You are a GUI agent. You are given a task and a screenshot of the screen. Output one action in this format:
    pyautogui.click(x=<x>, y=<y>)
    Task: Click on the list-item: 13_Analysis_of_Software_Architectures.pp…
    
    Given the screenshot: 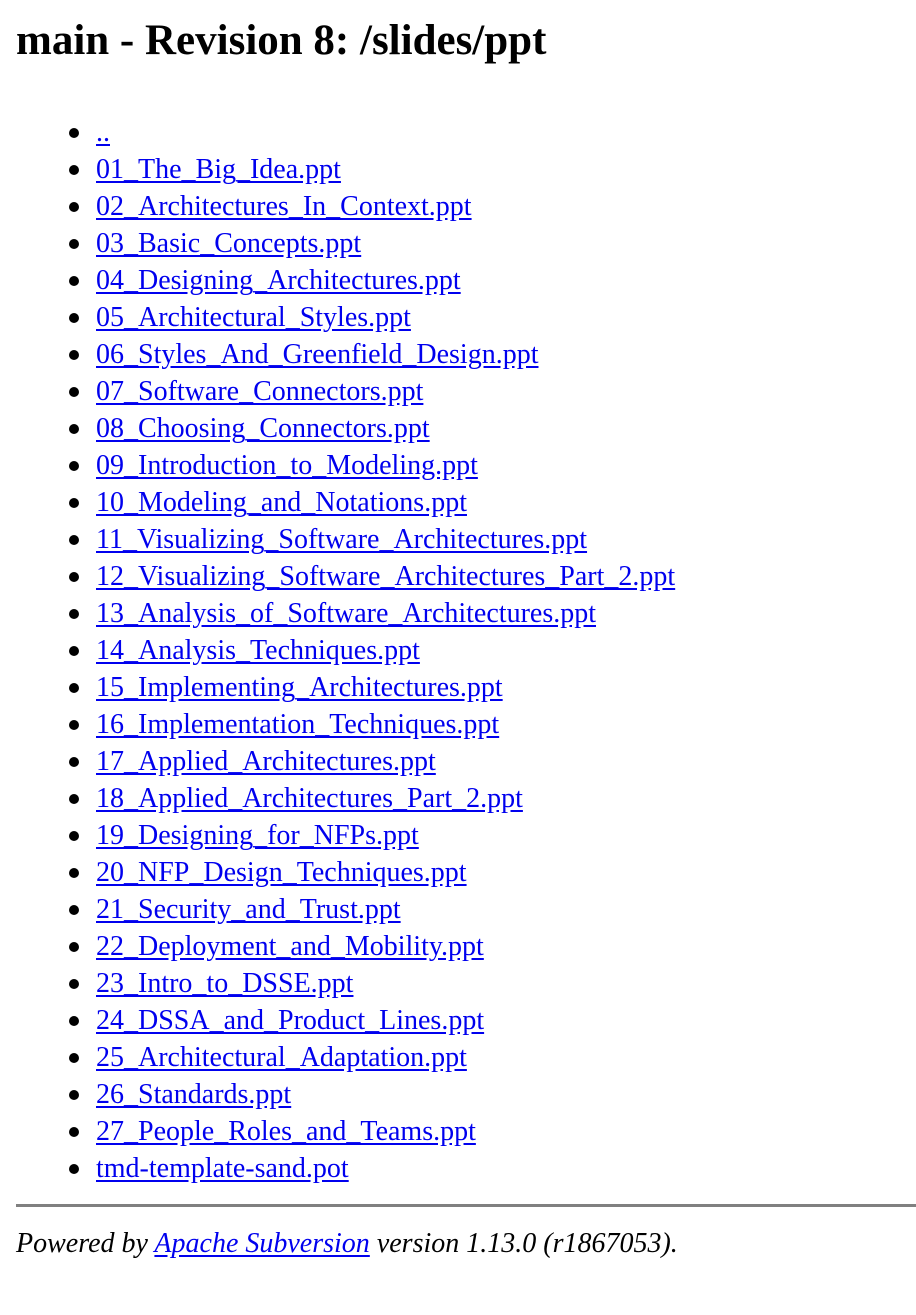 What is the action you would take?
    pyautogui.click(x=492, y=613)
    